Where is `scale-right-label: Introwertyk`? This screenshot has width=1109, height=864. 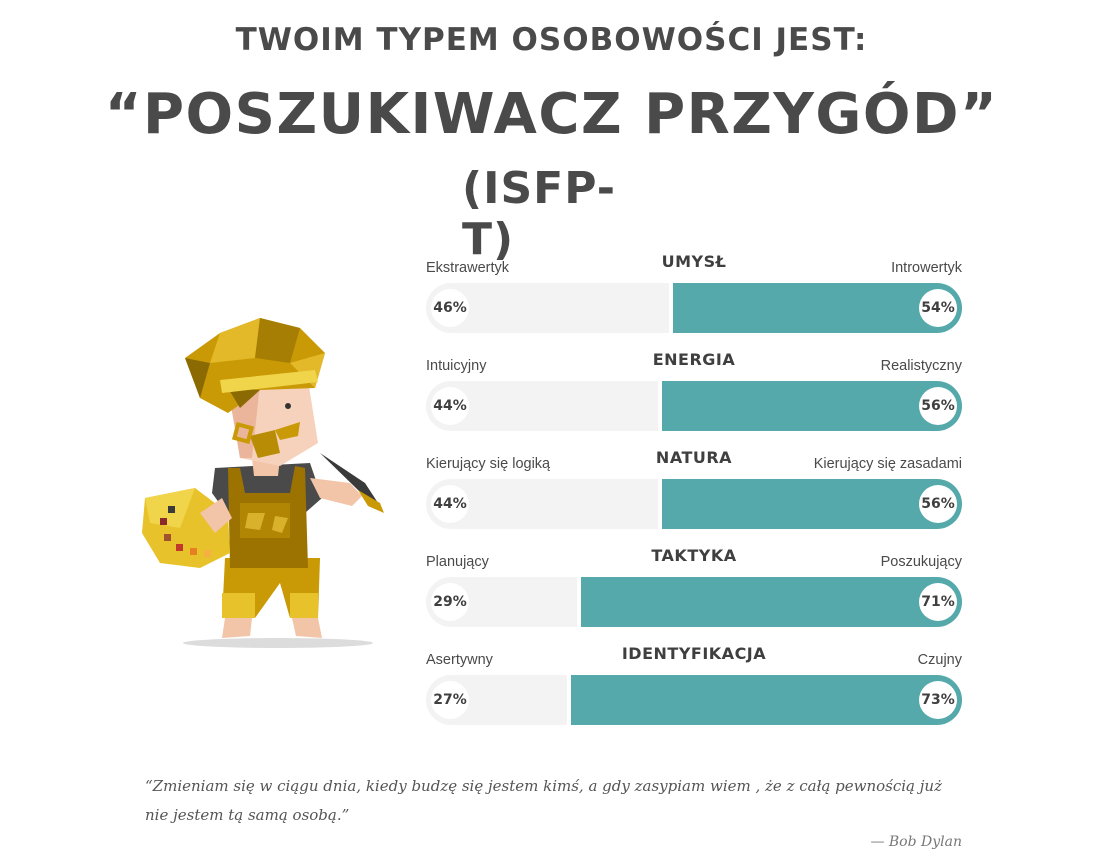
scale-right-label: Introwertyk is located at coordinates (926, 268).